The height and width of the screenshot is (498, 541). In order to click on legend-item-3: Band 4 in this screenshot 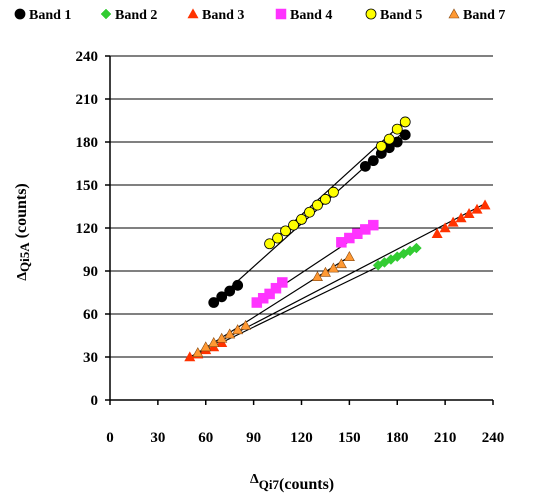, I will do `click(303, 15)`.